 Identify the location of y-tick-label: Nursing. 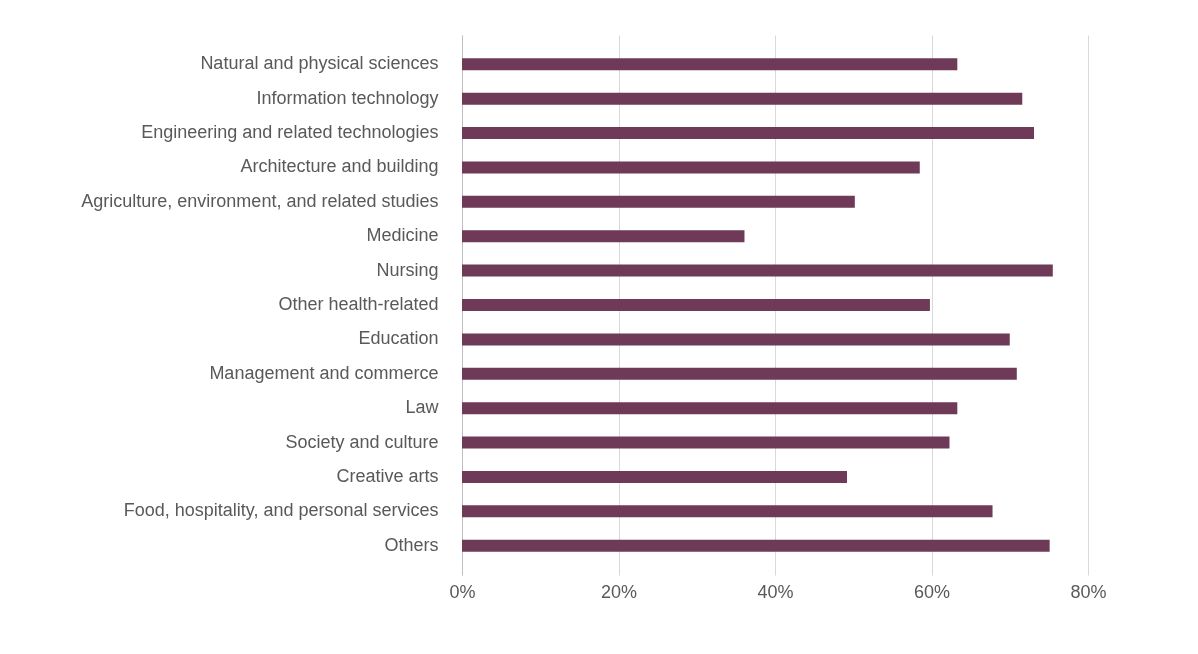
(407, 269).